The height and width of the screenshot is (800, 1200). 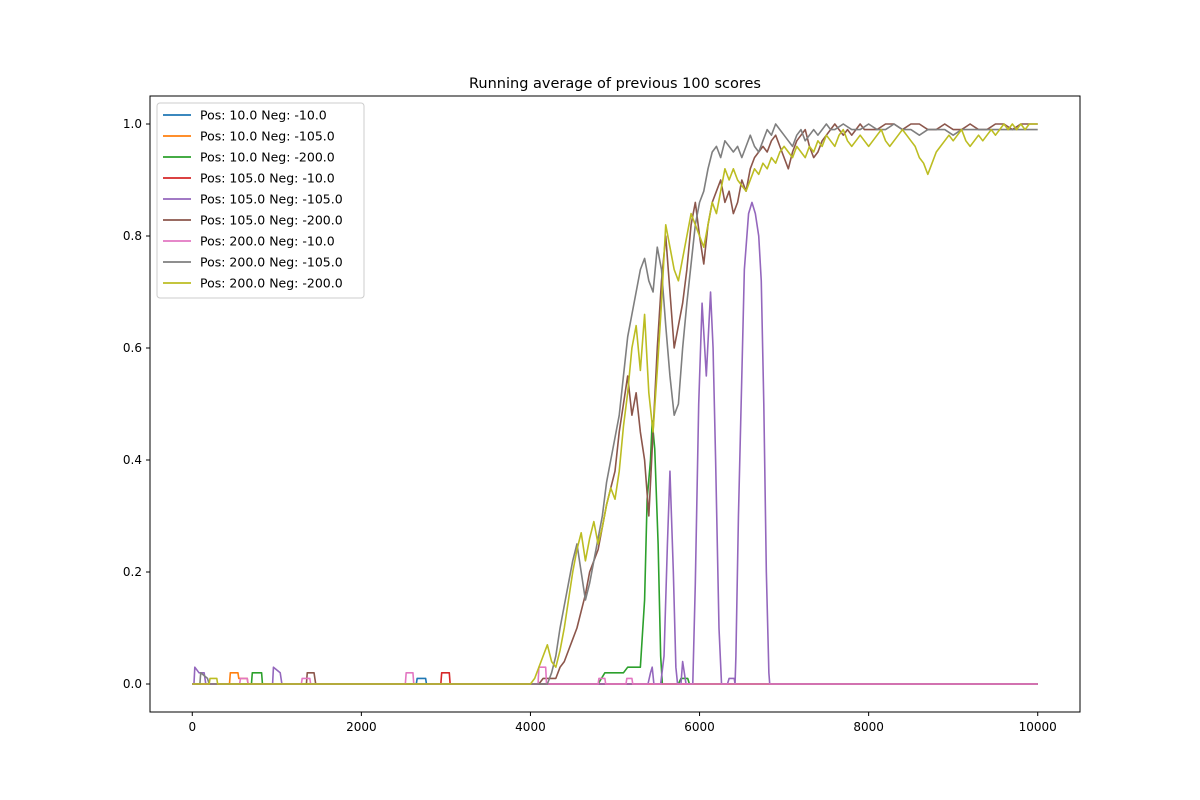 I want to click on y-tick-label: 0.8, so click(x=132, y=236).